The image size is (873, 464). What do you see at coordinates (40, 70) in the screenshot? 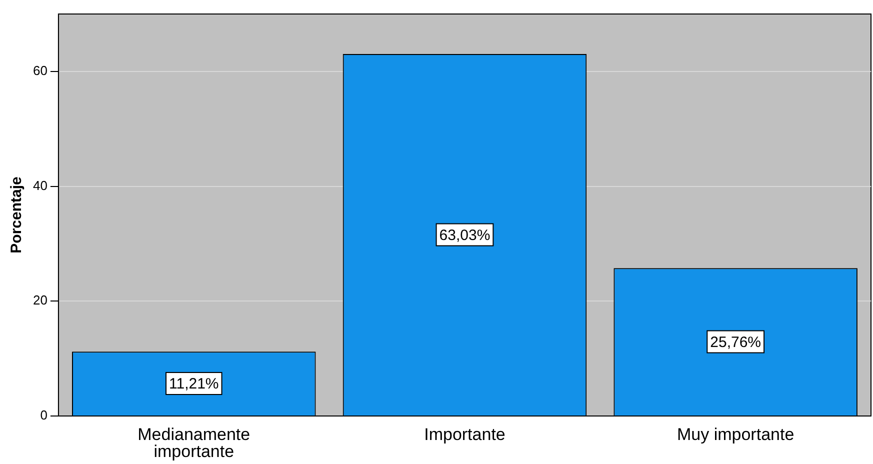
I see `y-tick-label: 60` at bounding box center [40, 70].